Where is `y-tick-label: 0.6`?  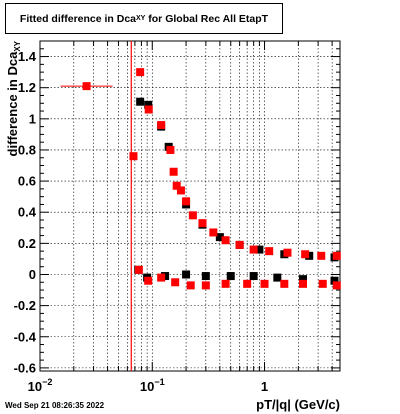
y-tick-label: 0.6 is located at coordinates (27, 181).